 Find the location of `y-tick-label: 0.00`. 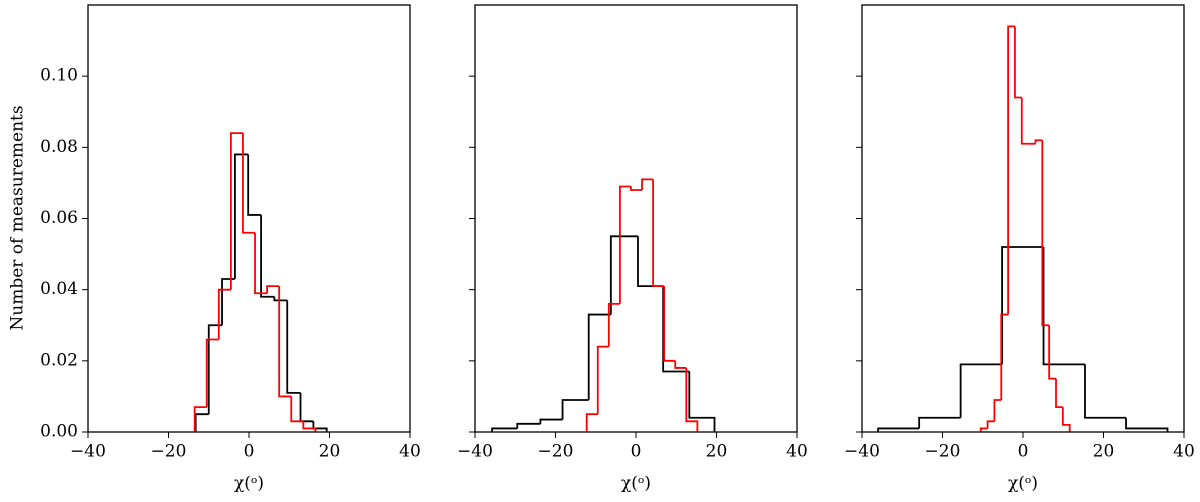

y-tick-label: 0.00 is located at coordinates (59, 432).